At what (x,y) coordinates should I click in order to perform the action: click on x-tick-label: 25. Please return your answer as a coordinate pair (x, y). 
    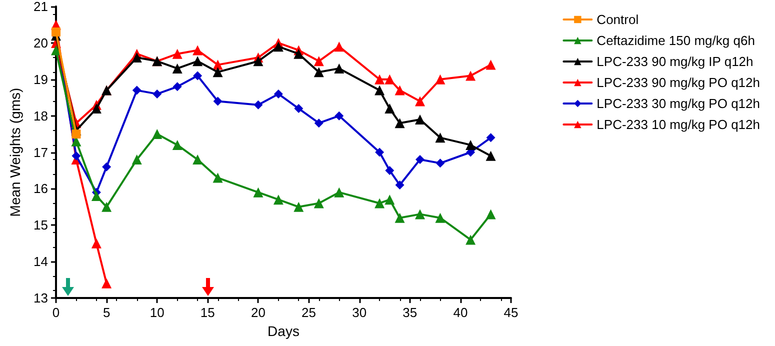
    Looking at the image, I should click on (309, 312).